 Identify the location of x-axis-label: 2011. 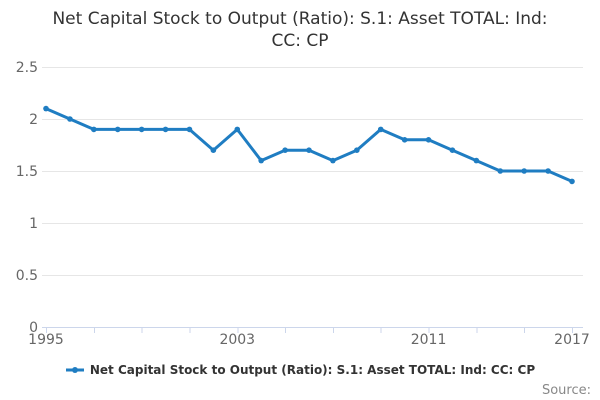
(429, 340).